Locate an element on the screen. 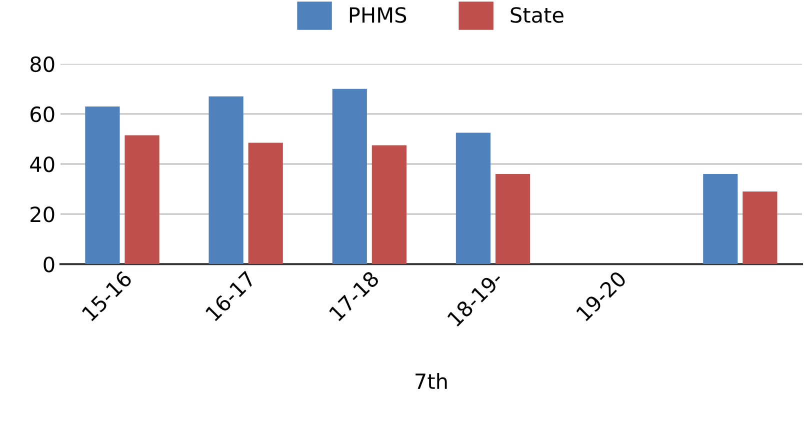 Image resolution: width=806 pixels, height=426 pixels. y-tick-label: 0 is located at coordinates (49, 264).